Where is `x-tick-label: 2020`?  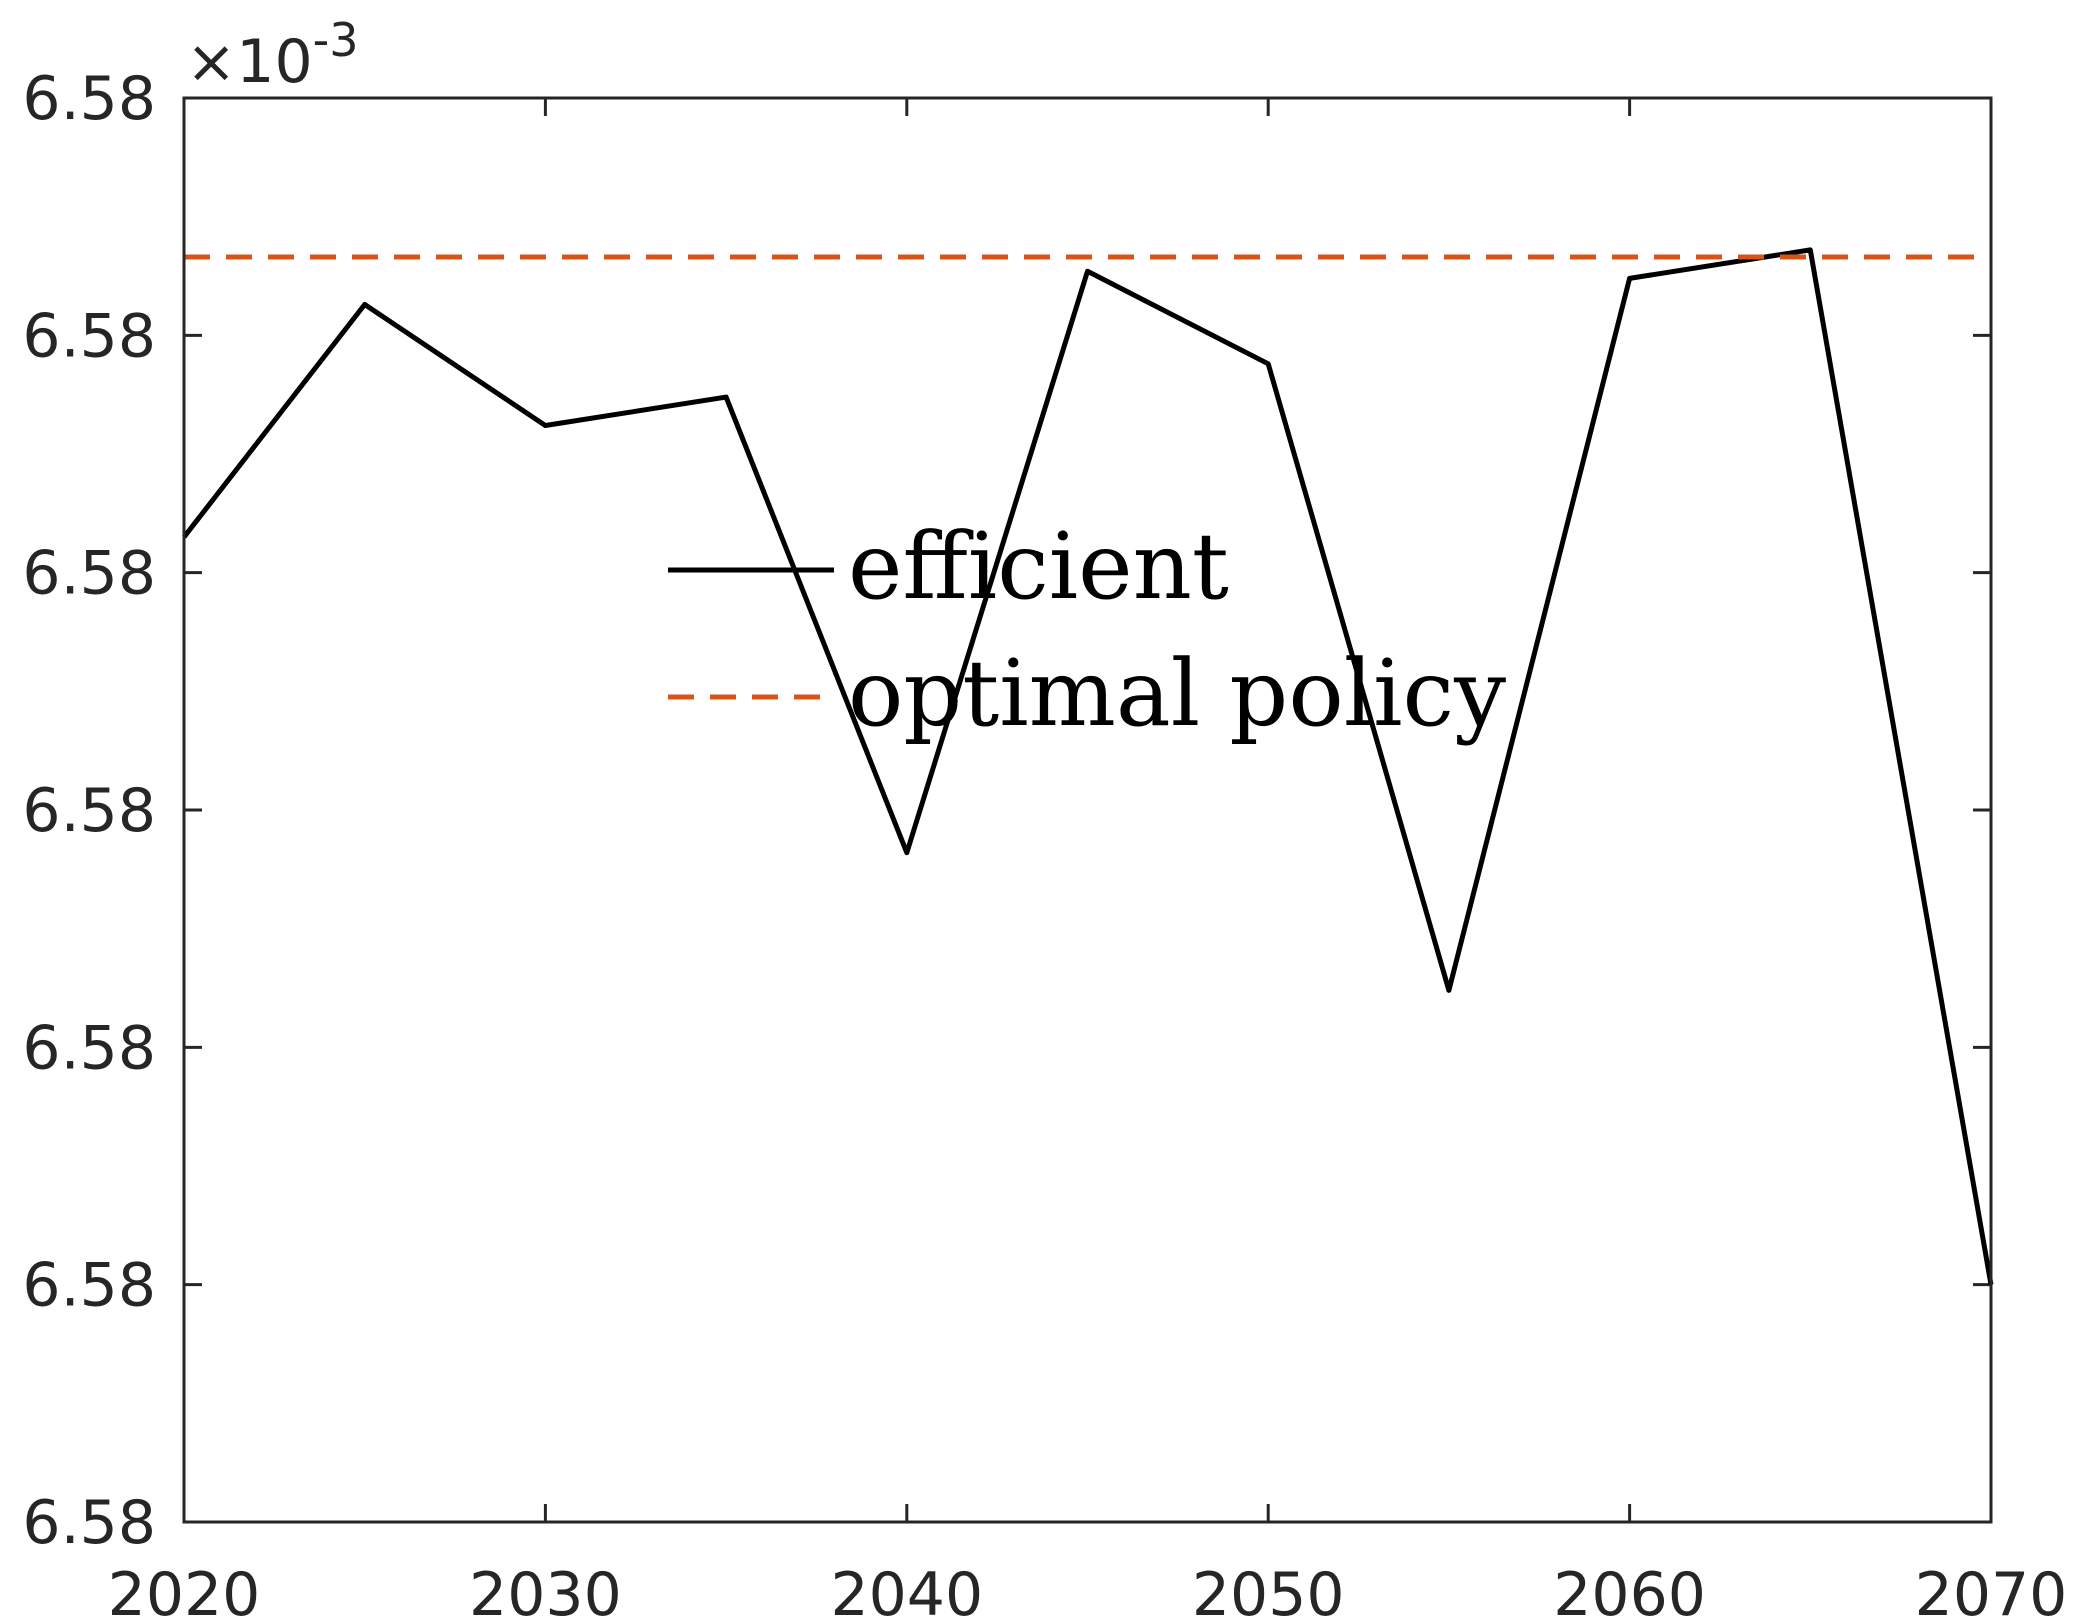
x-tick-label: 2020 is located at coordinates (184, 1591).